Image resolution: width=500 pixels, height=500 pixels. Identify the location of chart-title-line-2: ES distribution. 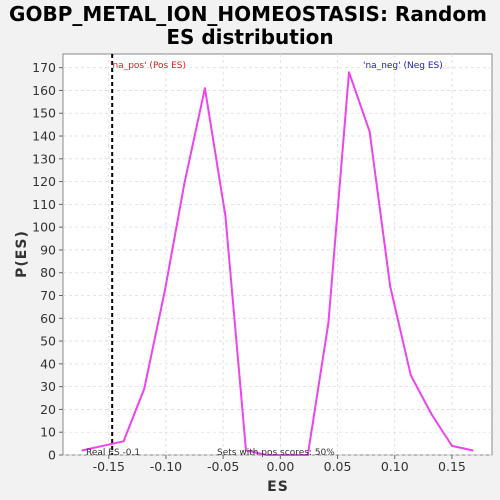
(249, 37).